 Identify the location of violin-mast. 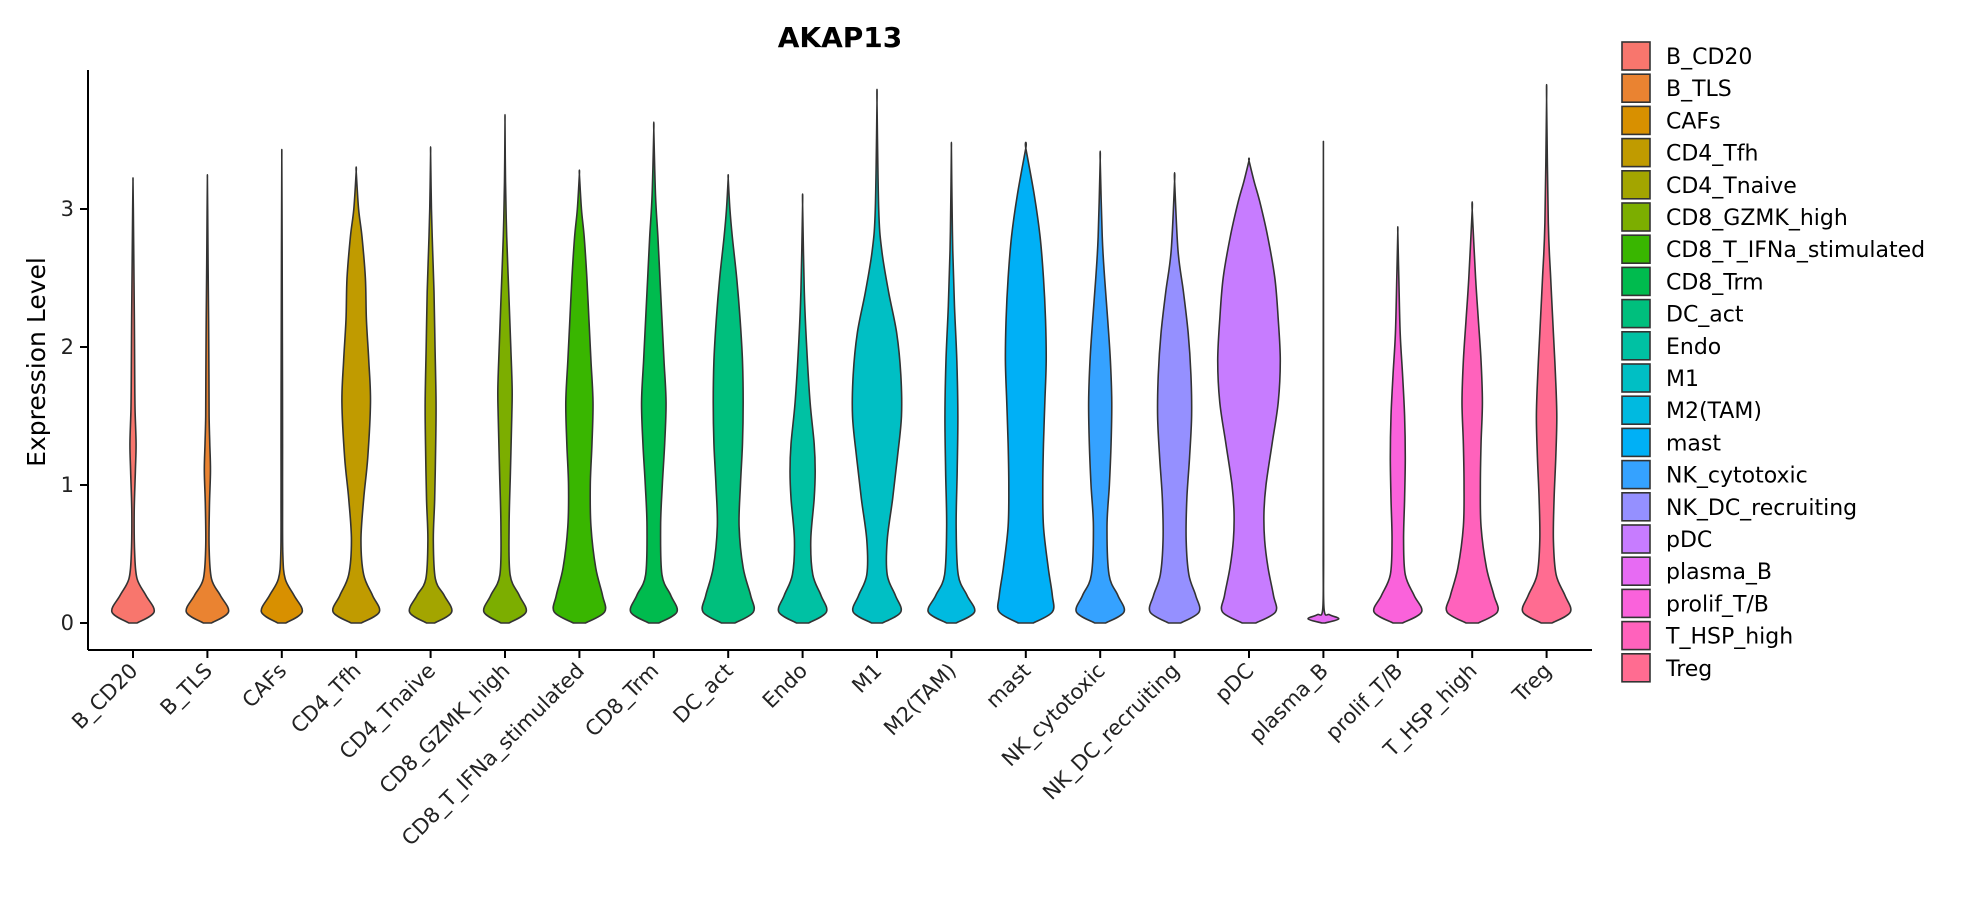
(1025, 382).